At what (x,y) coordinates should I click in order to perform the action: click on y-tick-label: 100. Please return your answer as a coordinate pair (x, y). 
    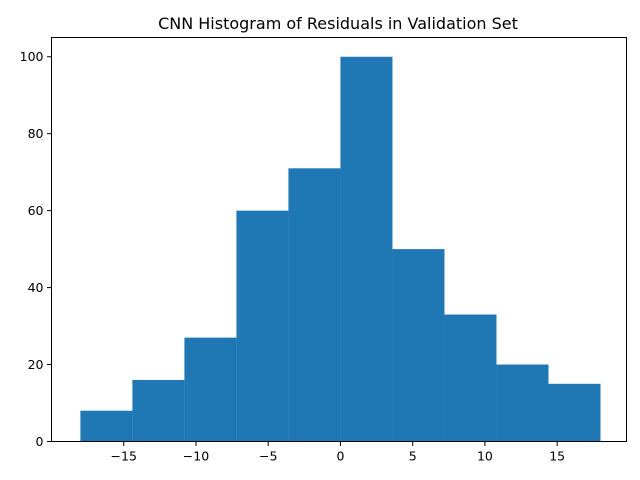
    Looking at the image, I should click on (32, 56).